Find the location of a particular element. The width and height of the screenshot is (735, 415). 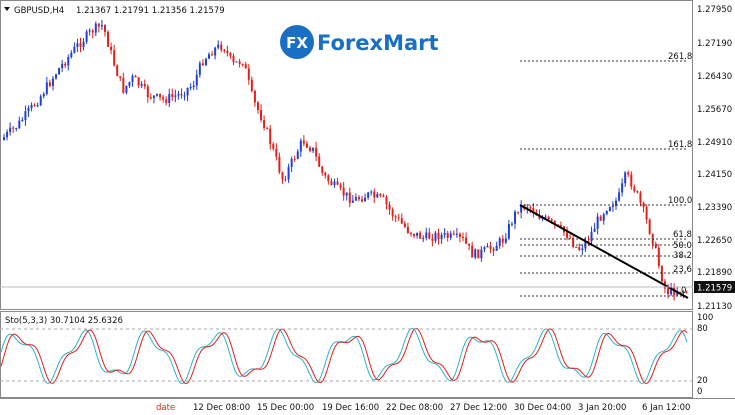

logo-circle-icon is located at coordinates (297, 42).